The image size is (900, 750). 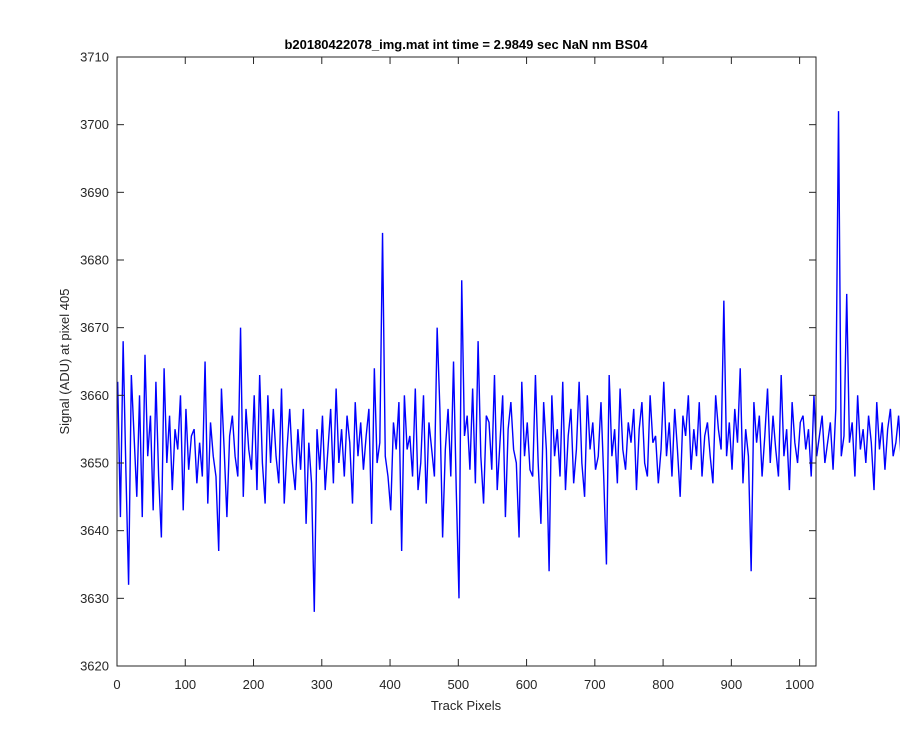 I want to click on x-tick-label: 400, so click(x=390, y=684).